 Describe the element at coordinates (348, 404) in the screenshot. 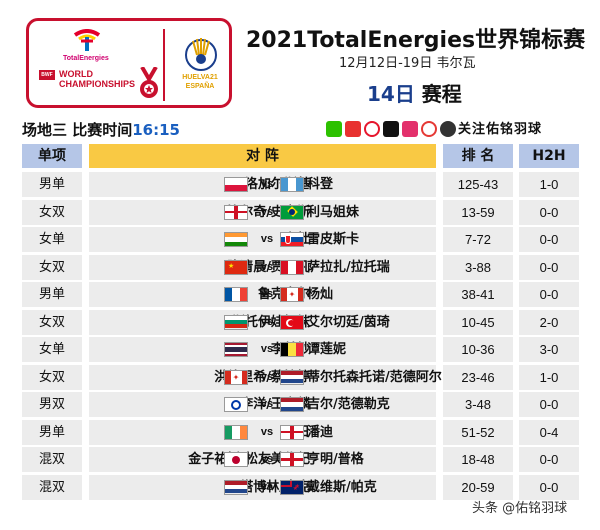

I see `player-2: 吉尔/范德勒克` at that location.